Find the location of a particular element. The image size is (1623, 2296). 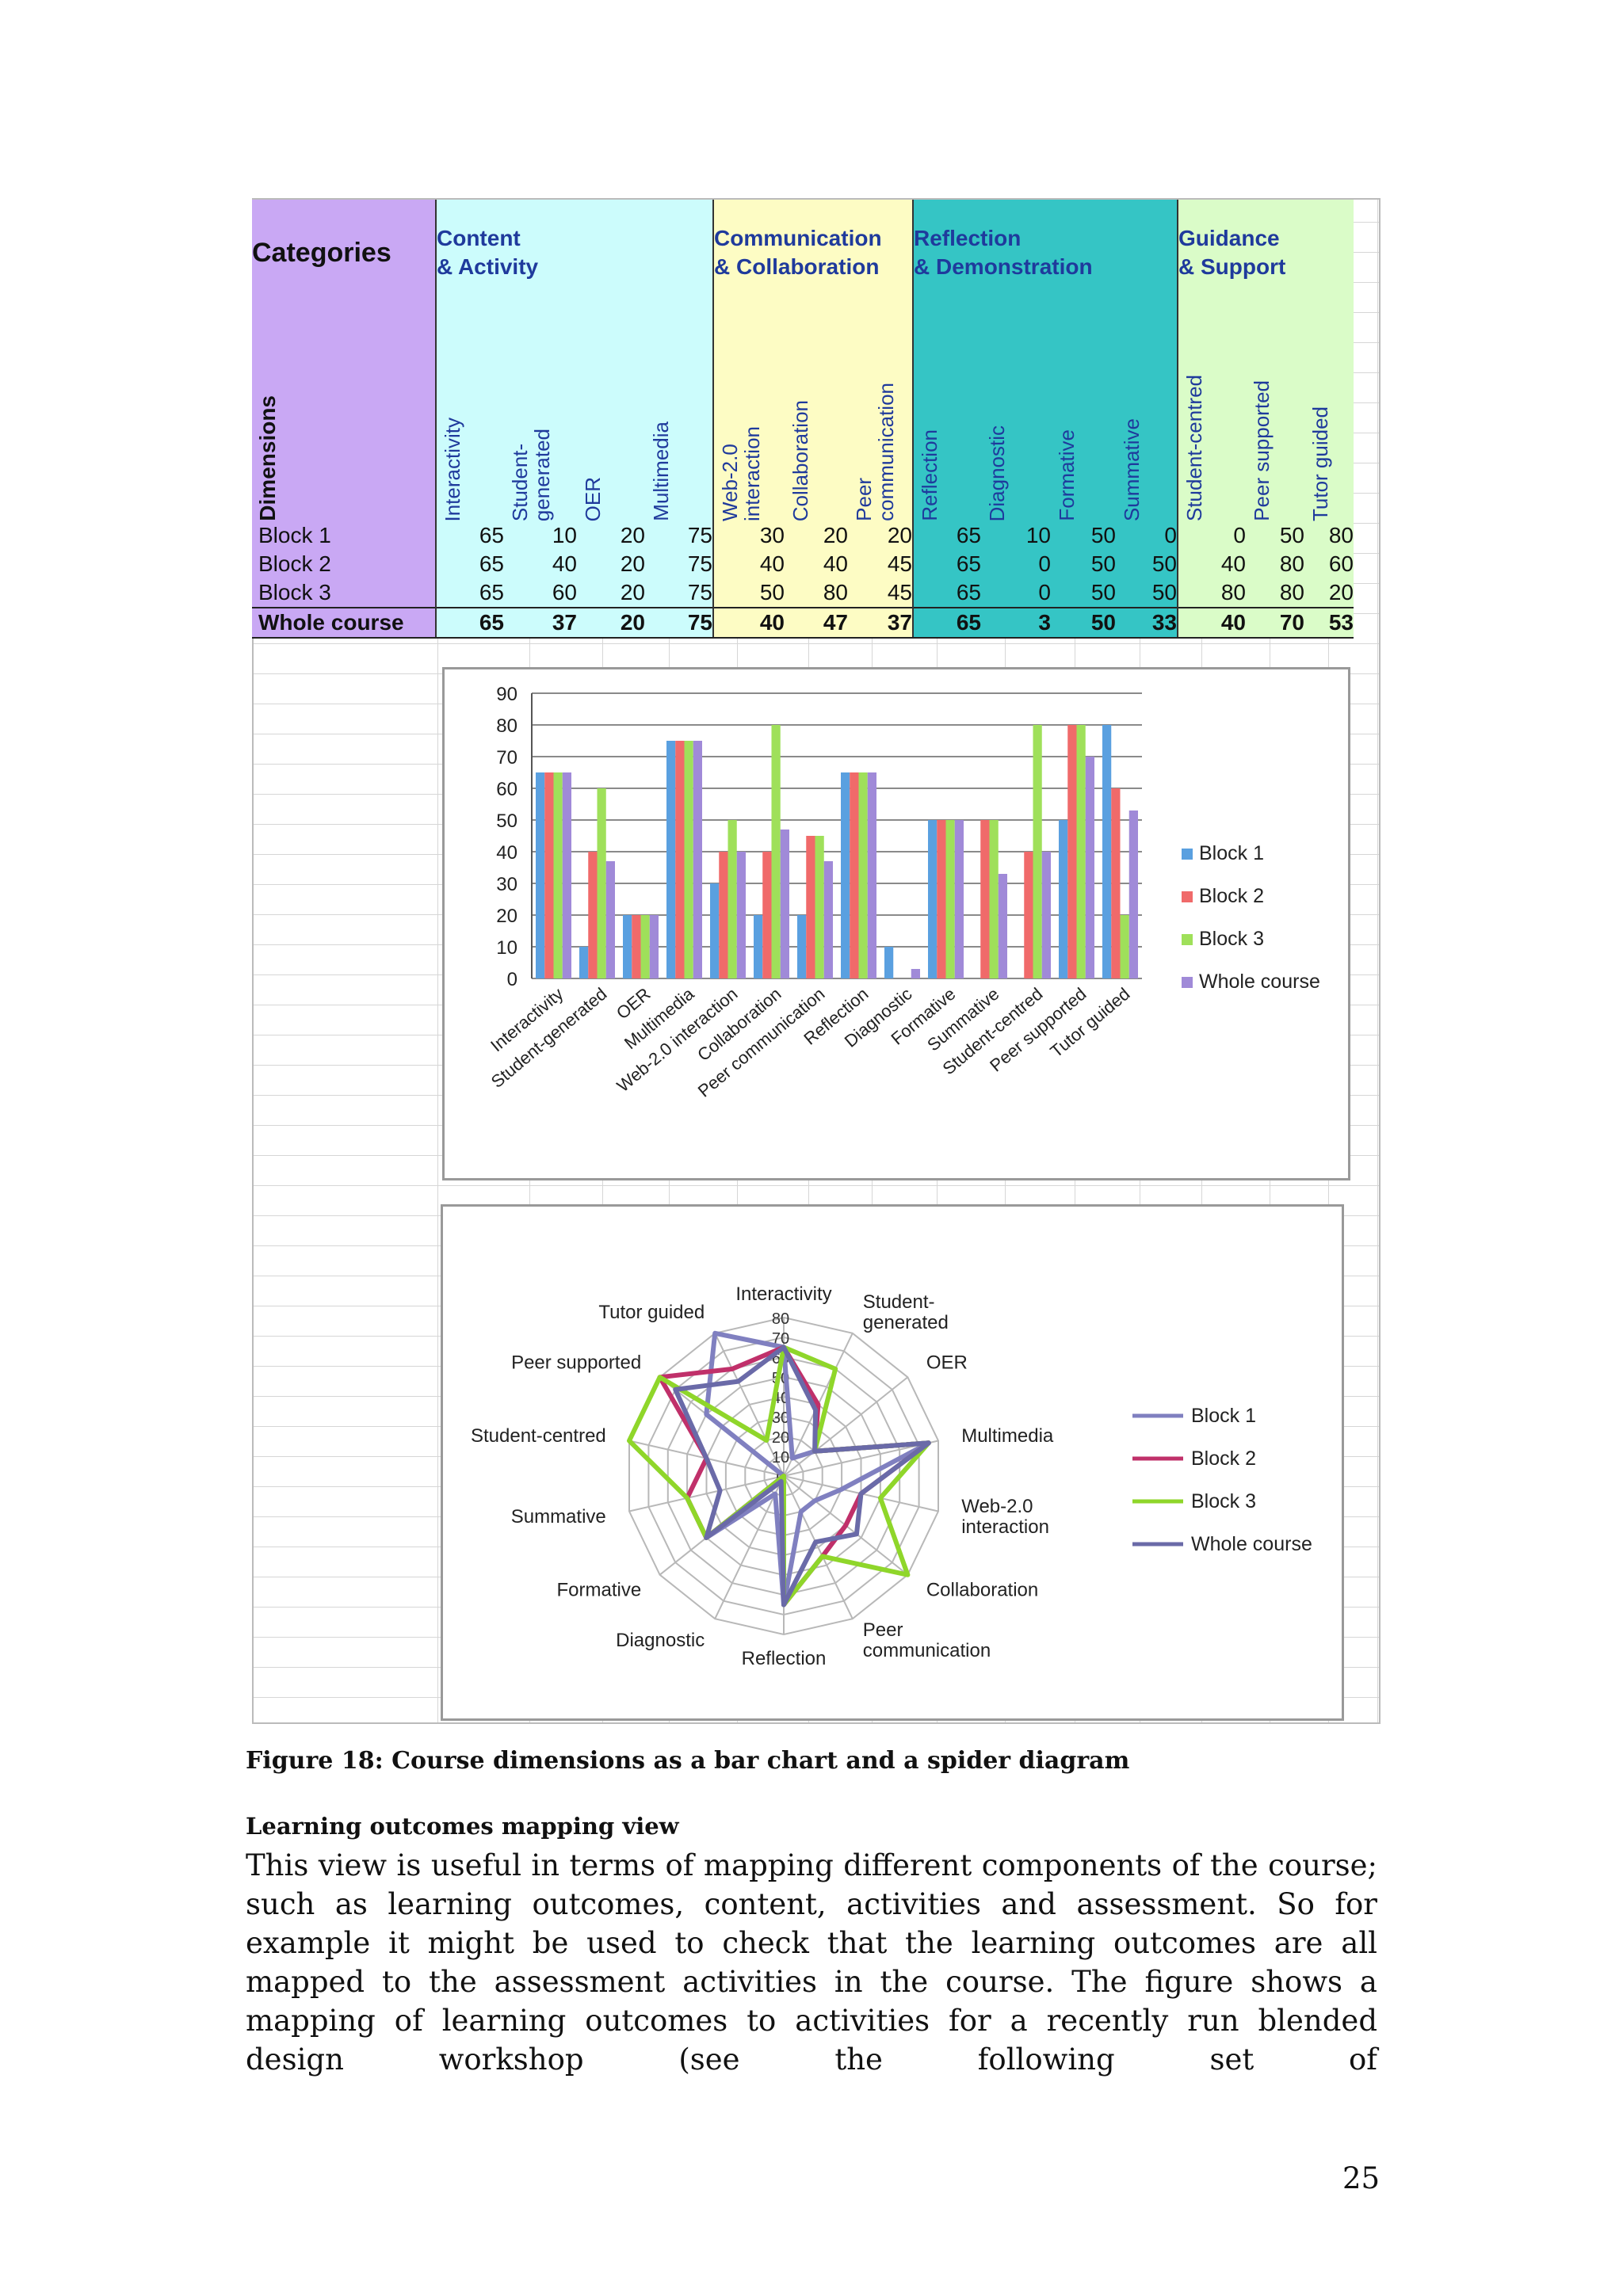

dimension-label: Web-2.0 interaction is located at coordinates (741, 473).